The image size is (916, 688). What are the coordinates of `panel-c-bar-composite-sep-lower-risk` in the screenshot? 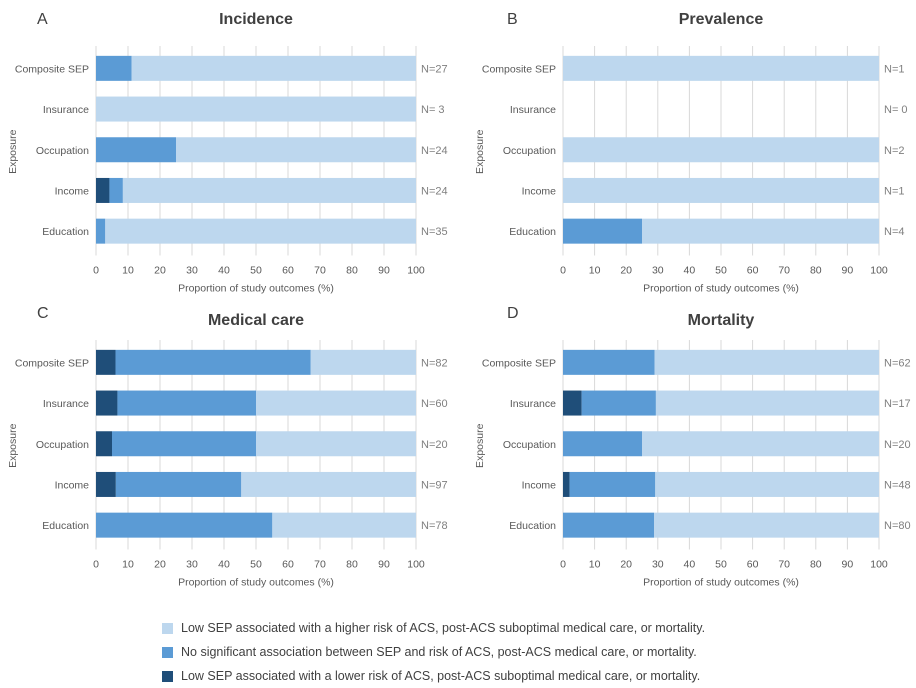 It's located at (106, 362).